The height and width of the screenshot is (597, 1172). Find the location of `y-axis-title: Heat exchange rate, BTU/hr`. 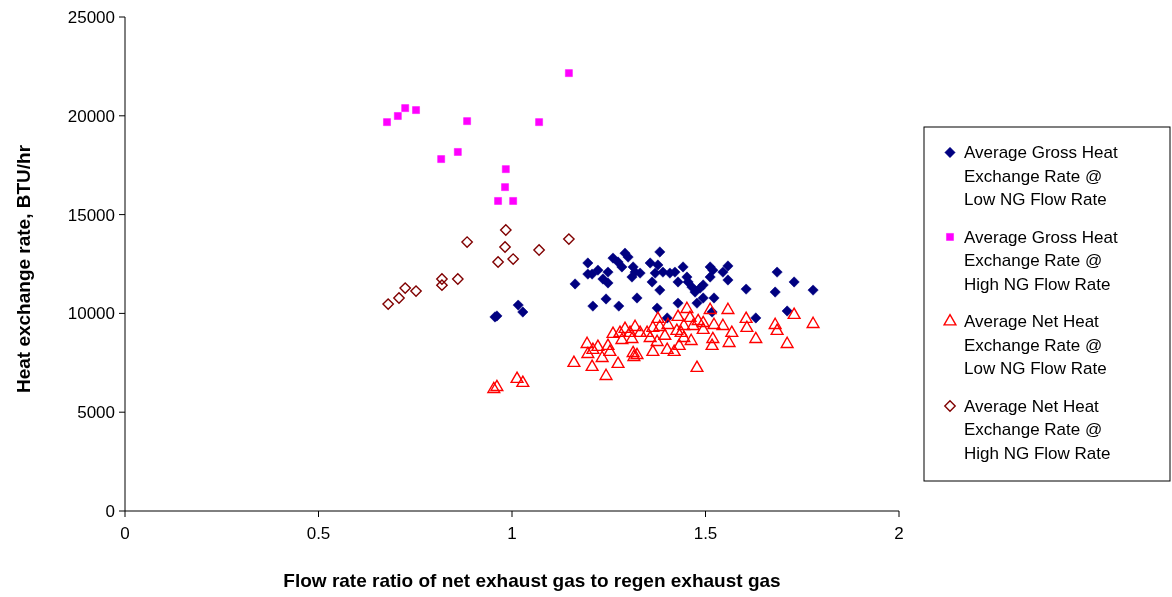

y-axis-title: Heat exchange rate, BTU/hr is located at coordinates (23, 269).